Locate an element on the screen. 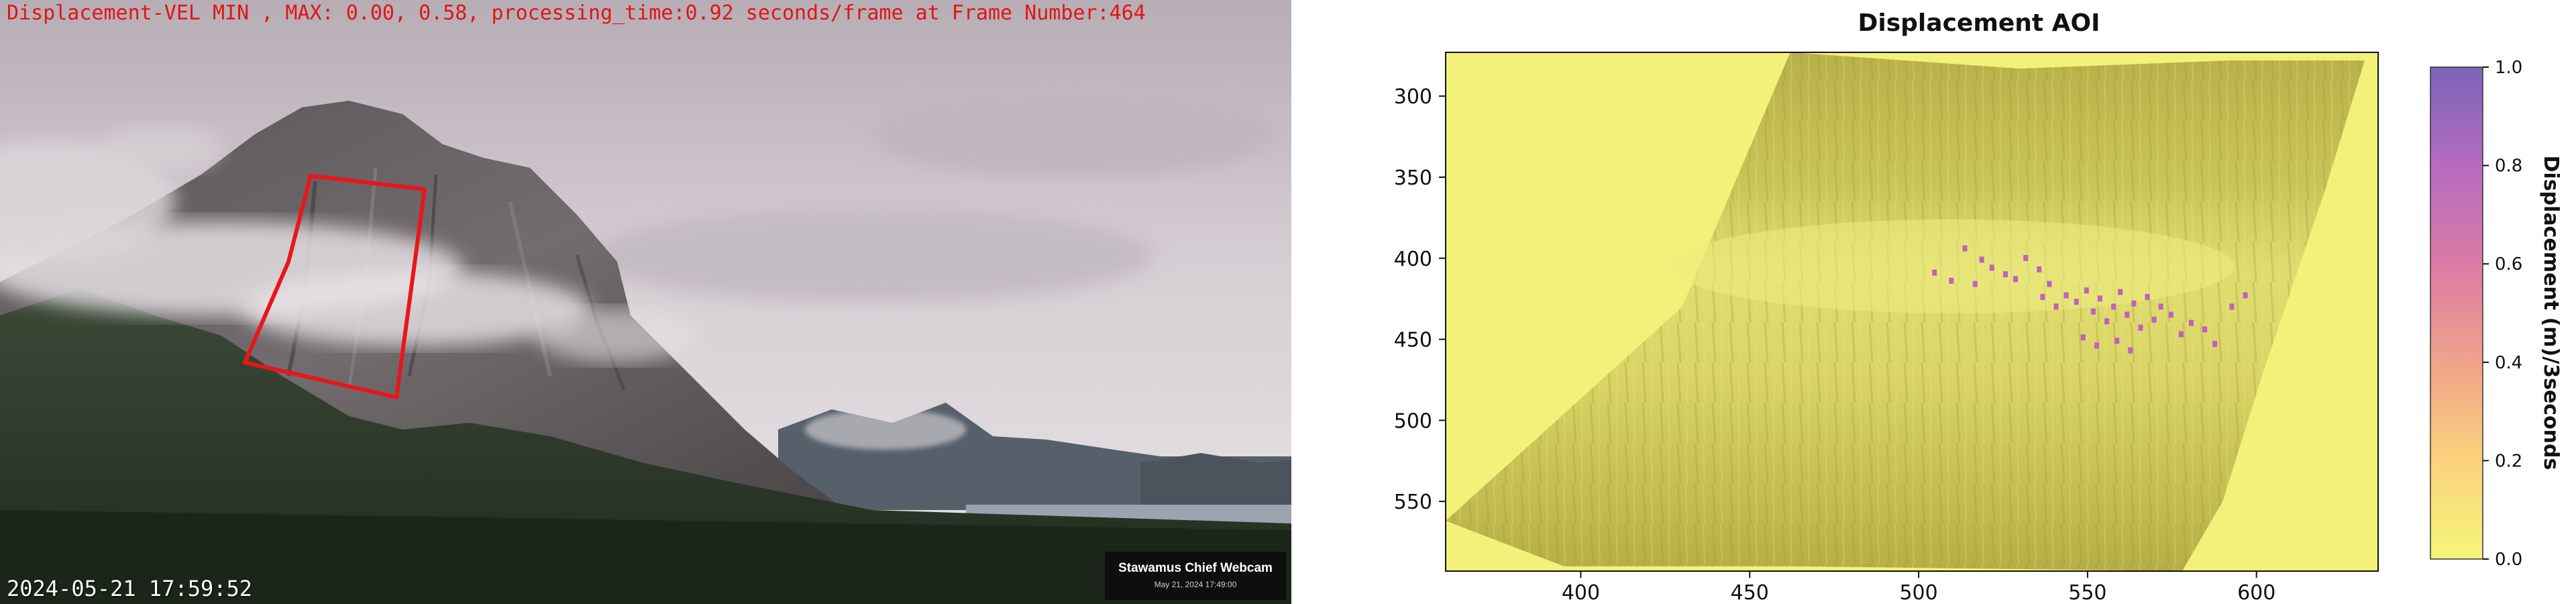  y-tick-label: 400 is located at coordinates (1413, 259).